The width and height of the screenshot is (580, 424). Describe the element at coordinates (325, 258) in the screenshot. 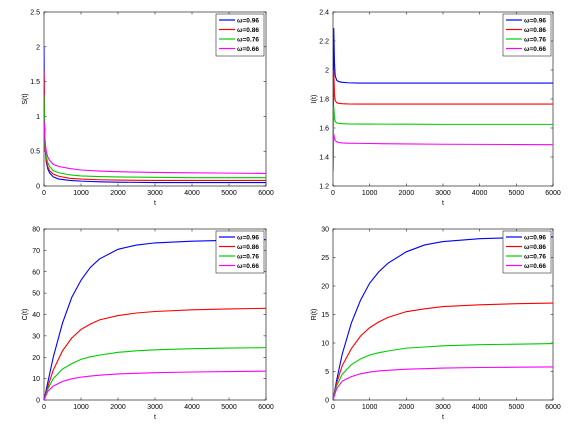

I see `y-tick-label: 25` at that location.